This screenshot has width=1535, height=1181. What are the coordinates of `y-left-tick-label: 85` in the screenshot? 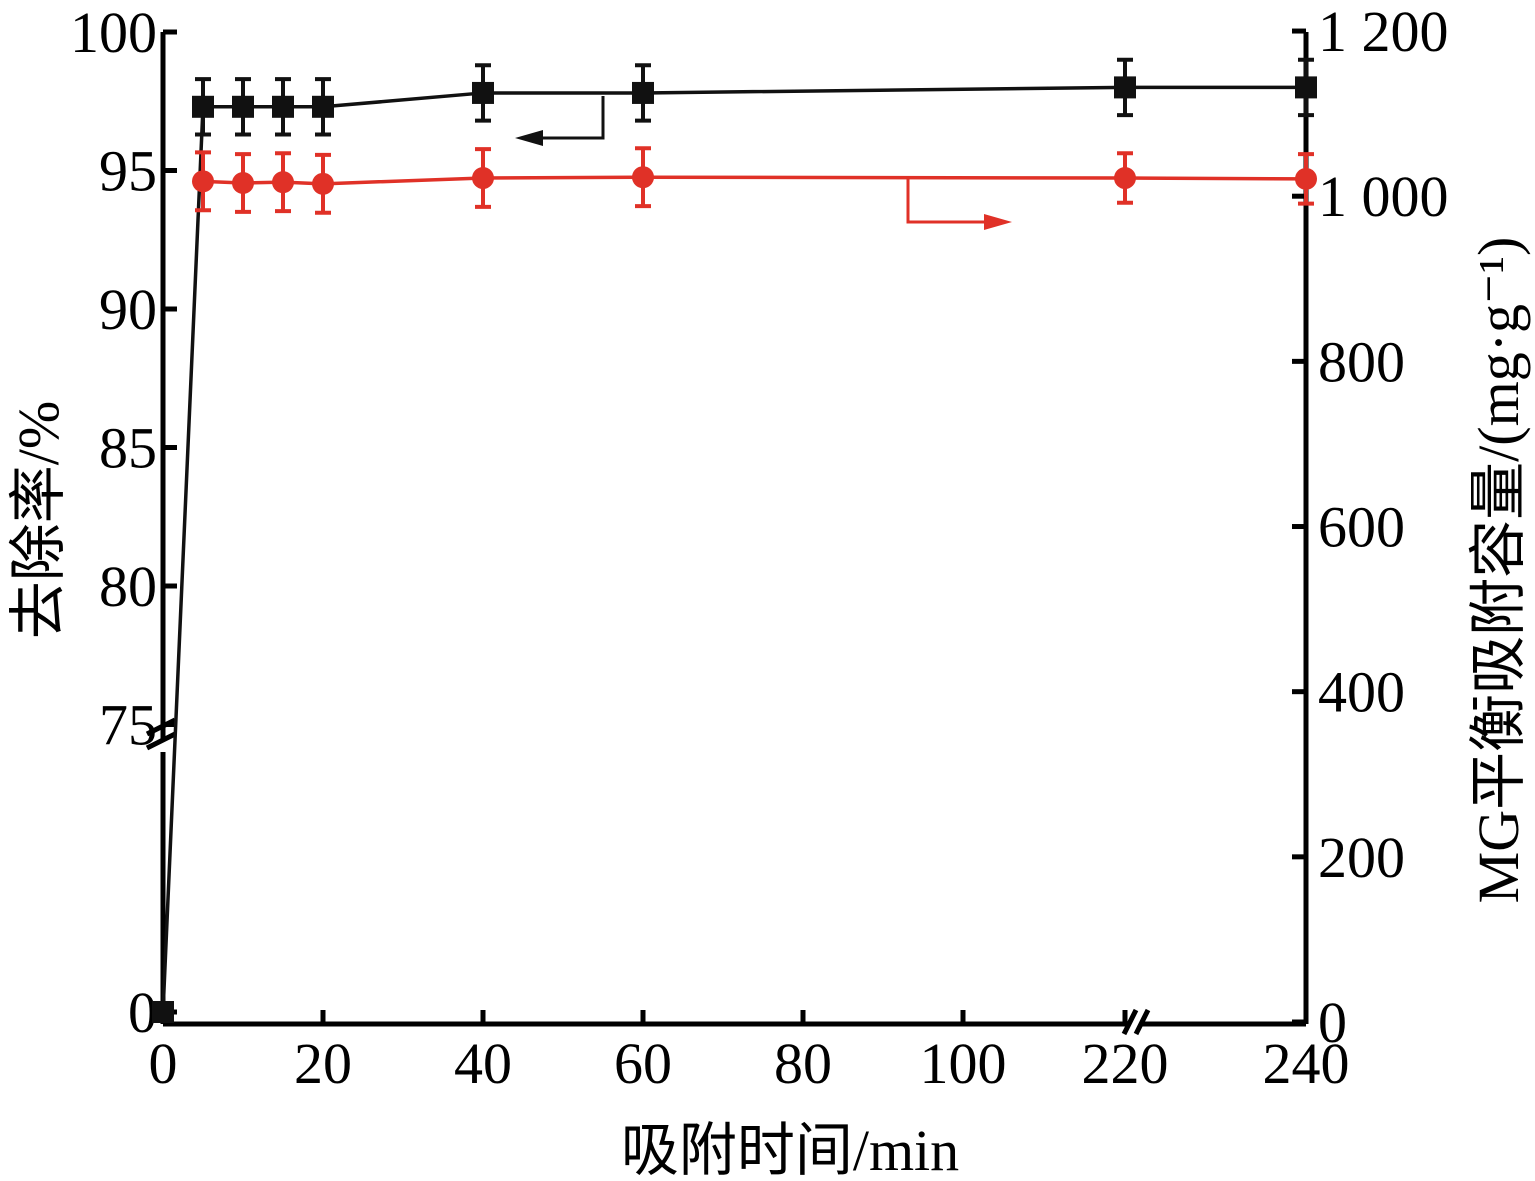 It's located at (128, 448).